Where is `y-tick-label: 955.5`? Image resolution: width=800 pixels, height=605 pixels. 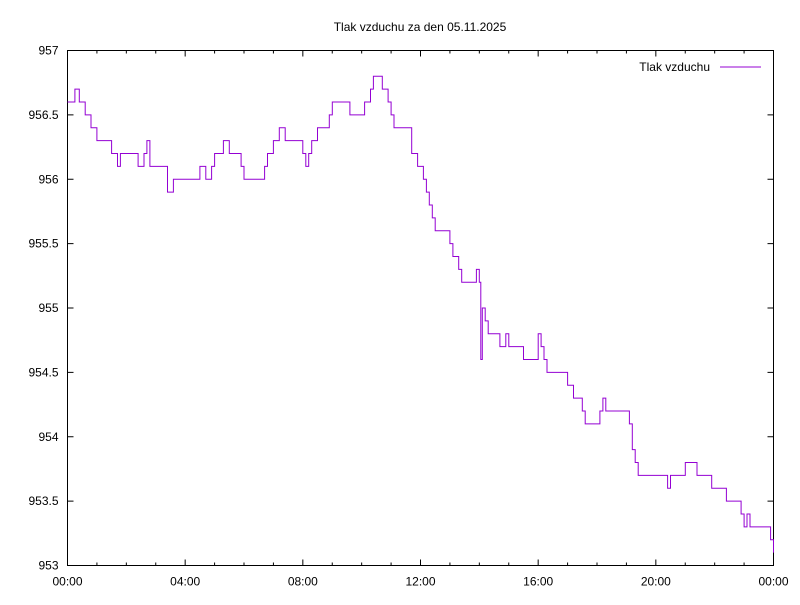 y-tick-label: 955.5 is located at coordinates (43, 244).